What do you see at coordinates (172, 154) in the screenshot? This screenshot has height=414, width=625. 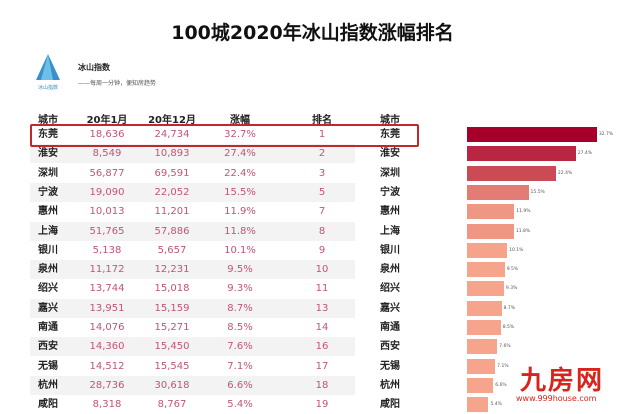 I see `value-cell: 10,893` at bounding box center [172, 154].